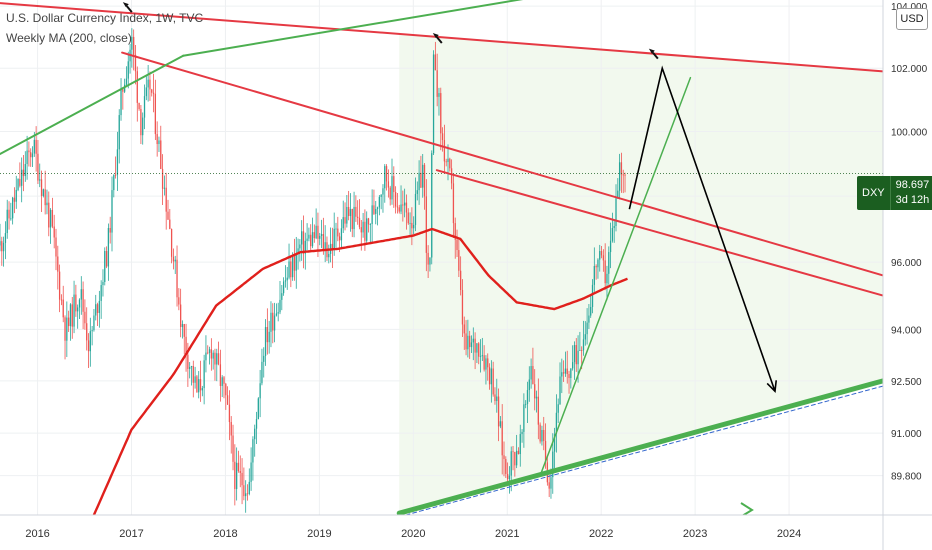 Image resolution: width=932 pixels, height=550 pixels. I want to click on x-tick-label: 2022, so click(601, 534).